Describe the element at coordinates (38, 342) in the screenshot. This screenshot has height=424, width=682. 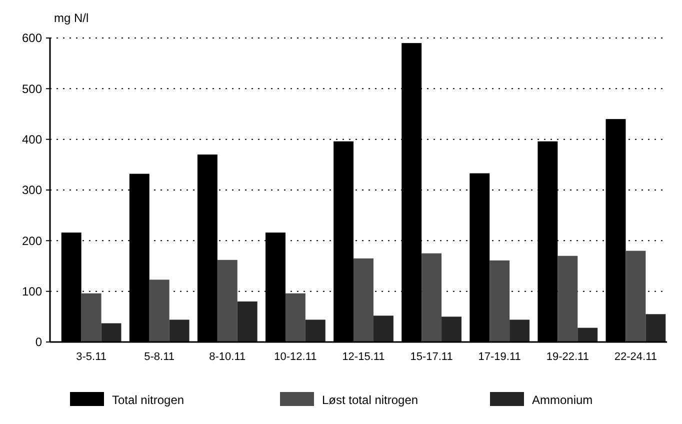
I see `y-tick-label: 0` at that location.